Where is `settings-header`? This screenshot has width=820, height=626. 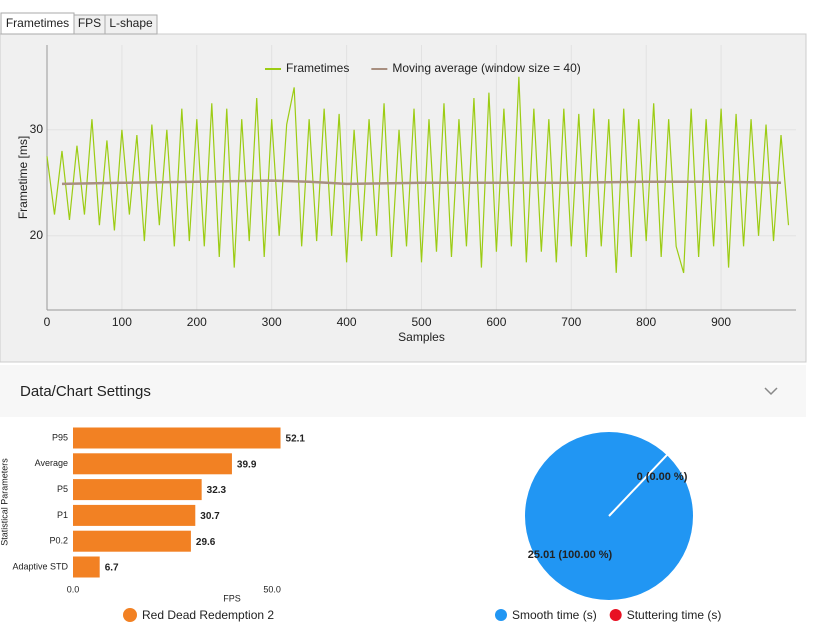
settings-header is located at coordinates (403, 391).